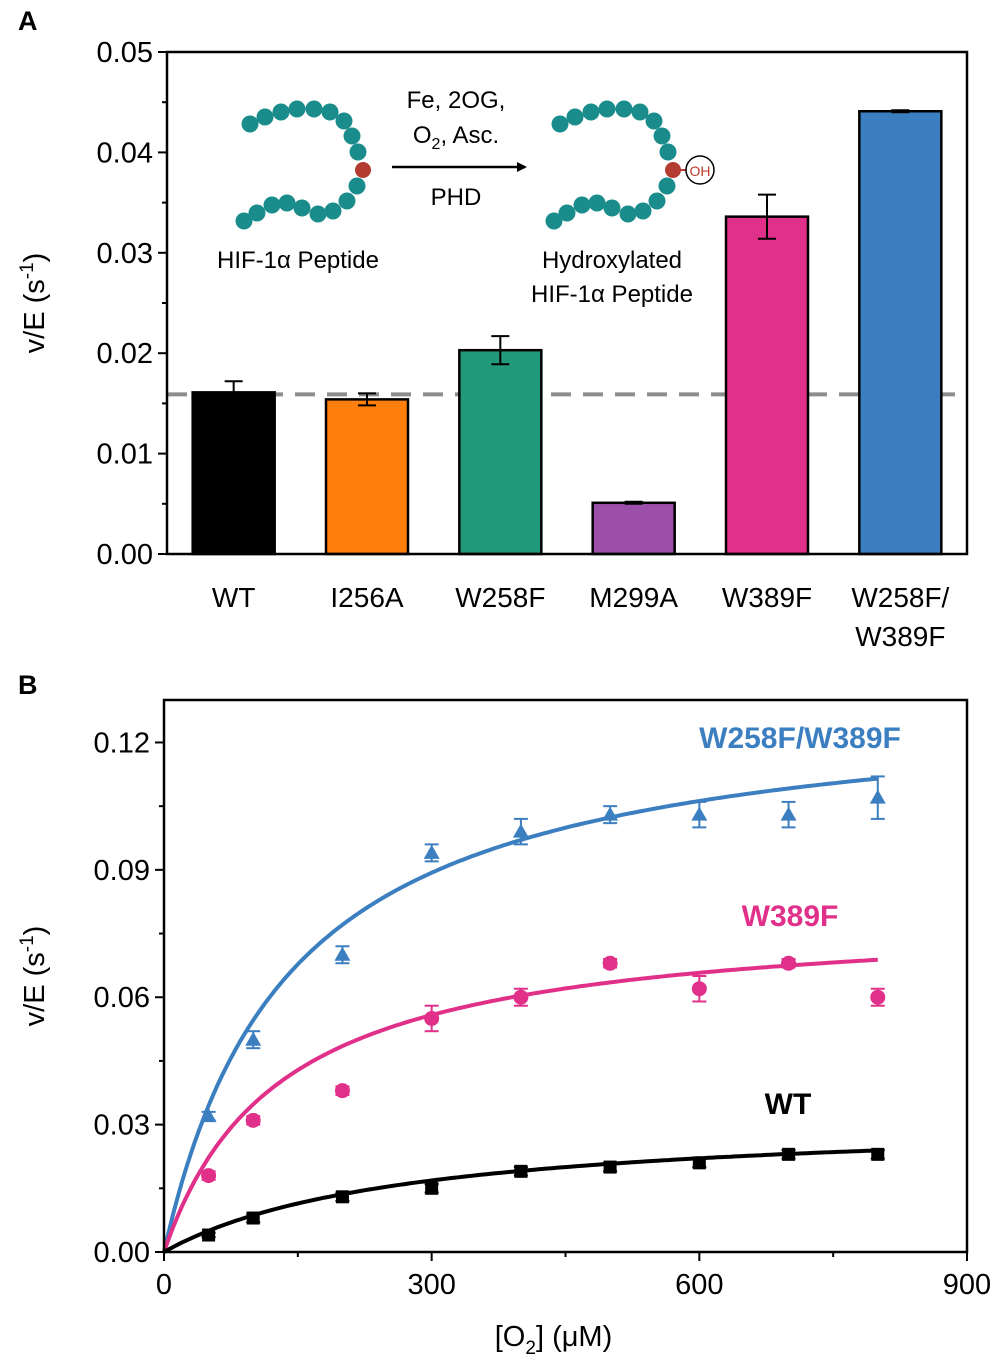 The height and width of the screenshot is (1371, 1002). What do you see at coordinates (122, 998) in the screenshot?
I see `y-tick-label: 0.06` at bounding box center [122, 998].